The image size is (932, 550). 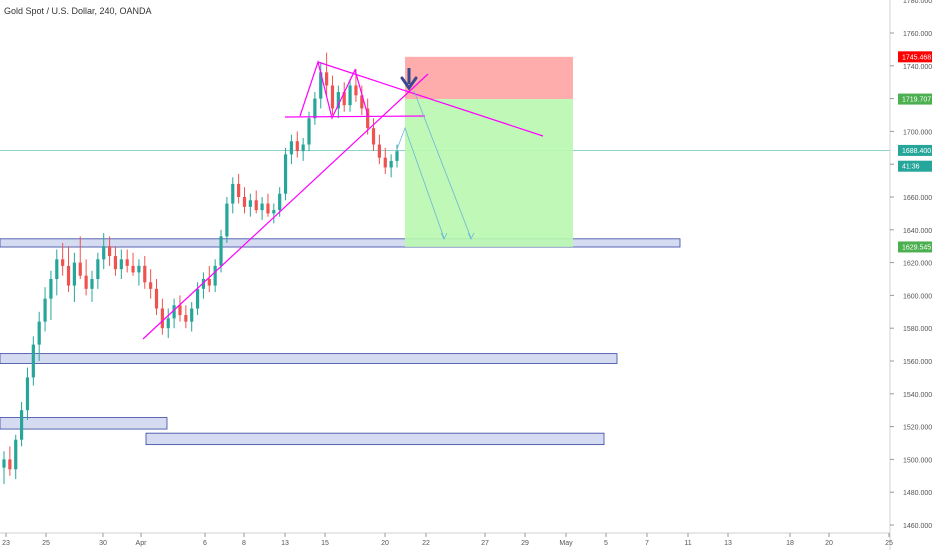 I want to click on price-tags: 1745.468 1719.707 1688.400 41:36 1629.545, so click(x=915, y=152).